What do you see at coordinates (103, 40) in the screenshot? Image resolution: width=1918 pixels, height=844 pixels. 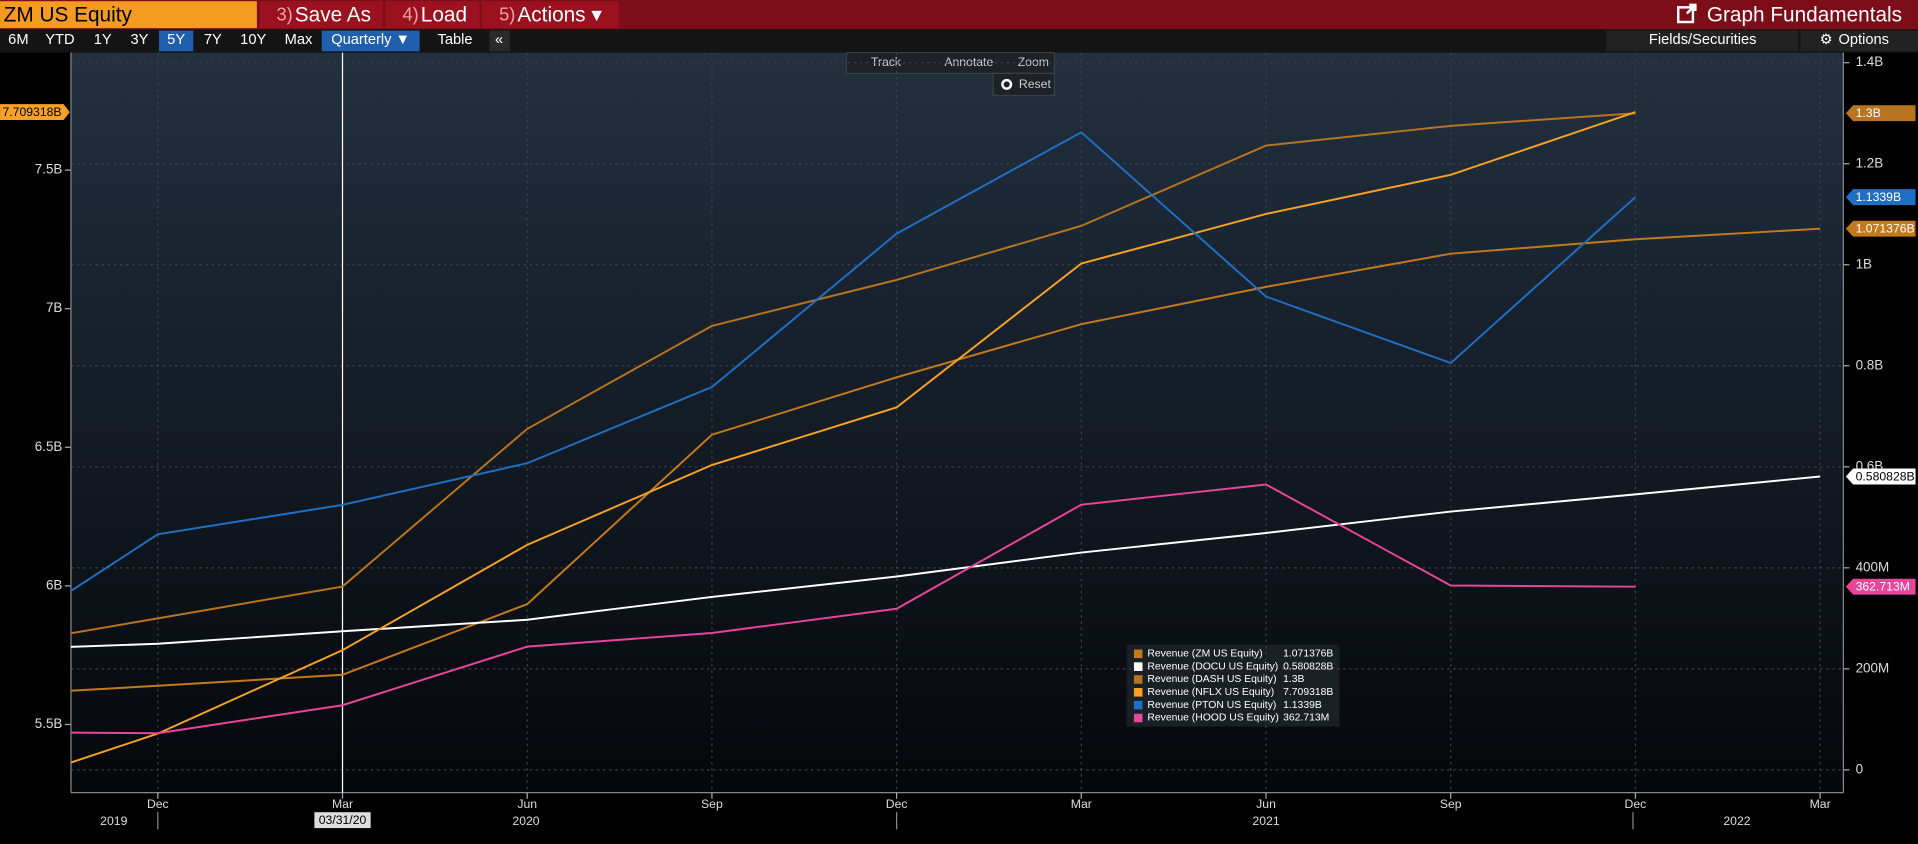 I see `range-button: 1Y` at bounding box center [103, 40].